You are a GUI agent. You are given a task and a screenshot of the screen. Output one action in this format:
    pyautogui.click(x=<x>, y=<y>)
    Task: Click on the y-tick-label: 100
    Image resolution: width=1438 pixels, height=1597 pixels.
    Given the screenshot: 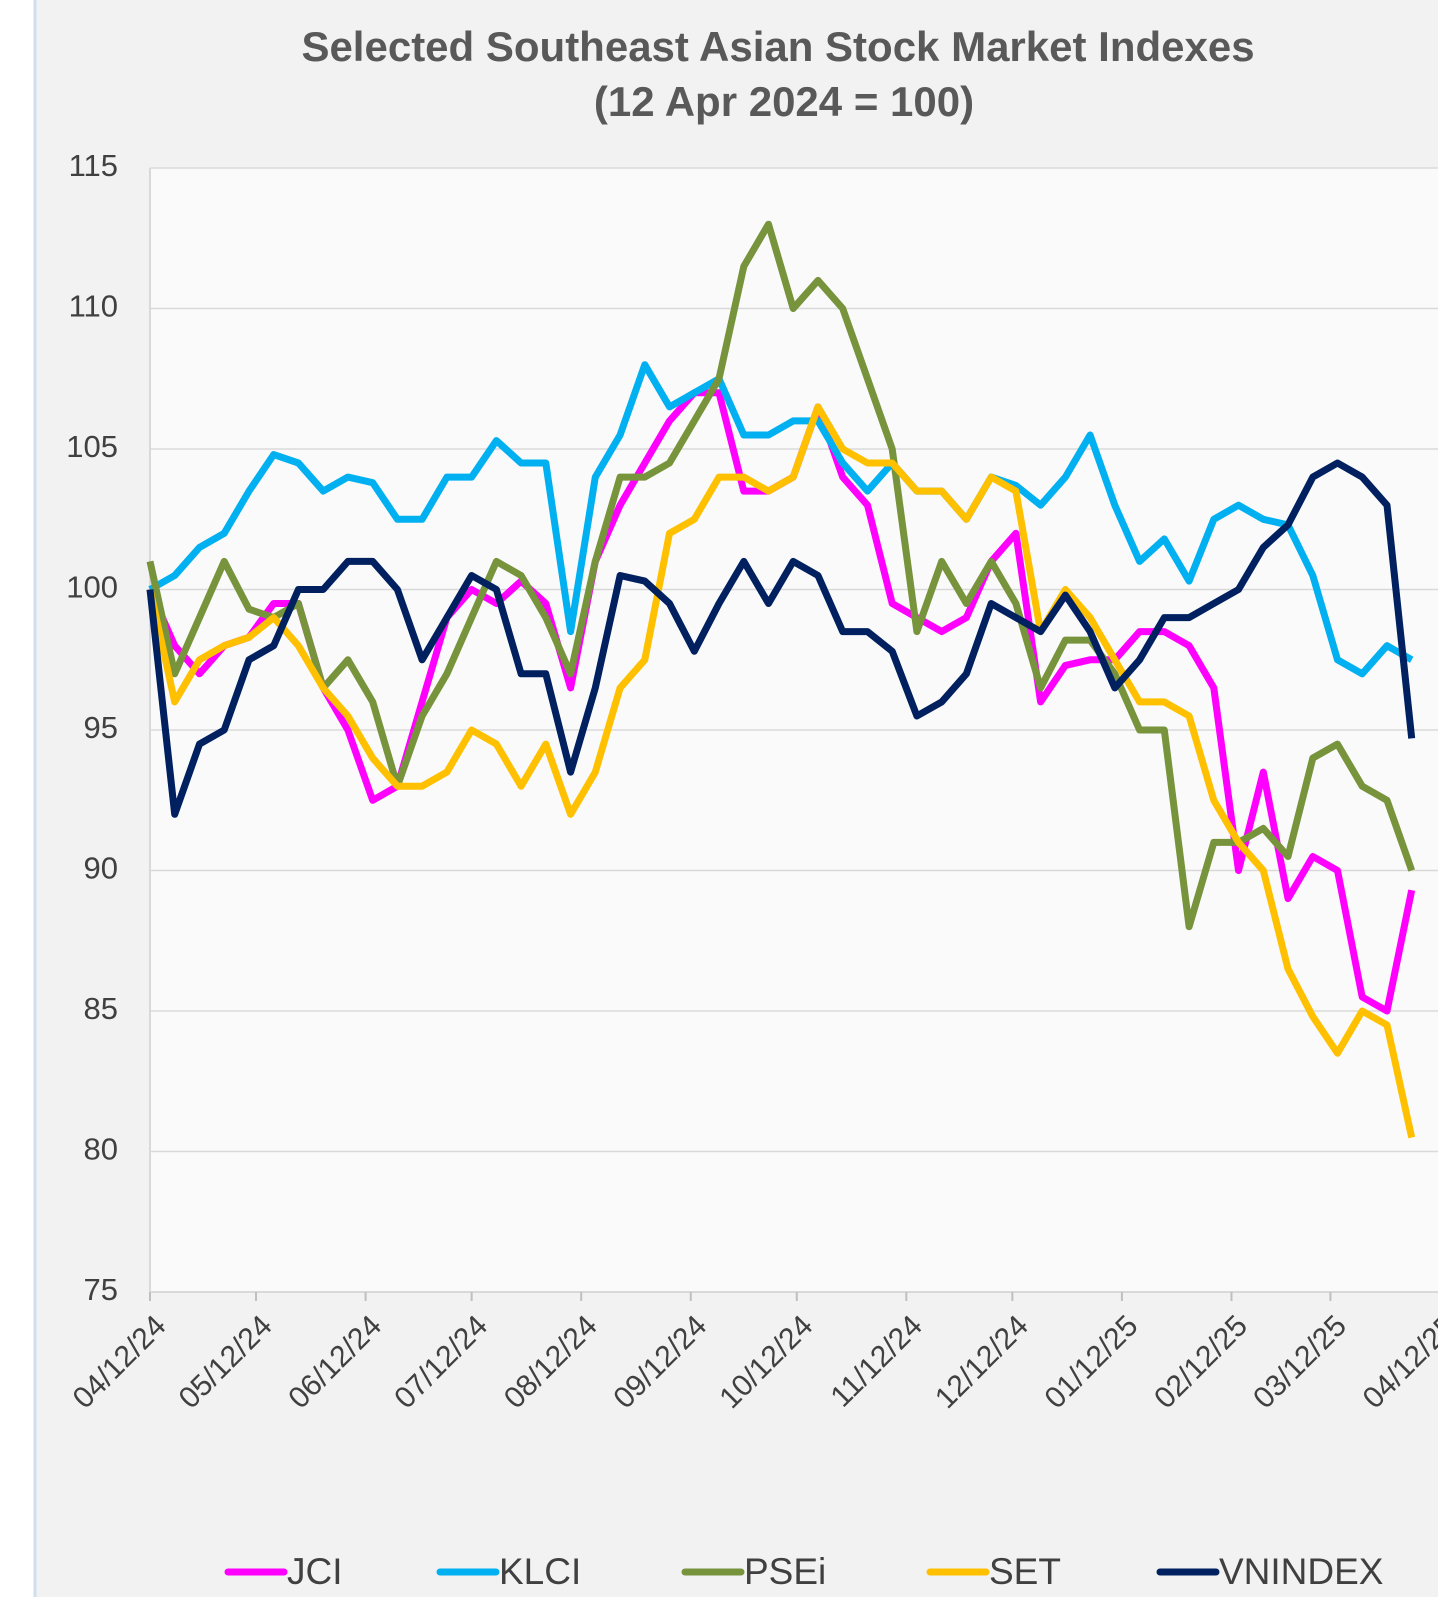 What is the action you would take?
    pyautogui.click(x=92, y=587)
    